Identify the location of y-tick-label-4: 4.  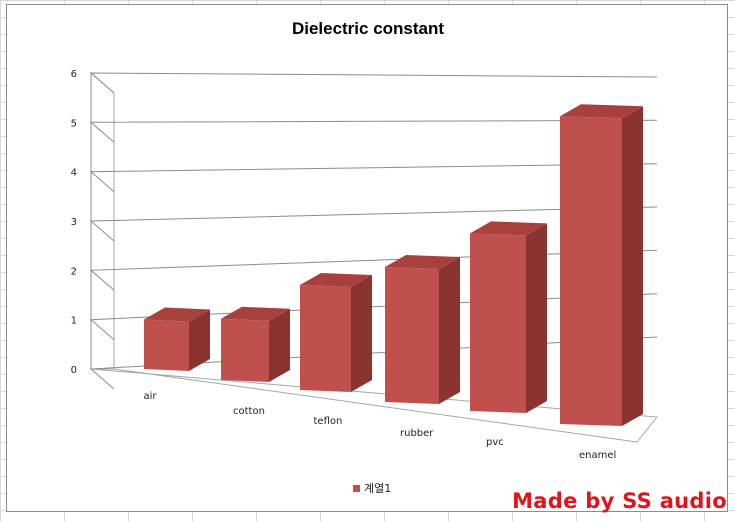
(74, 173).